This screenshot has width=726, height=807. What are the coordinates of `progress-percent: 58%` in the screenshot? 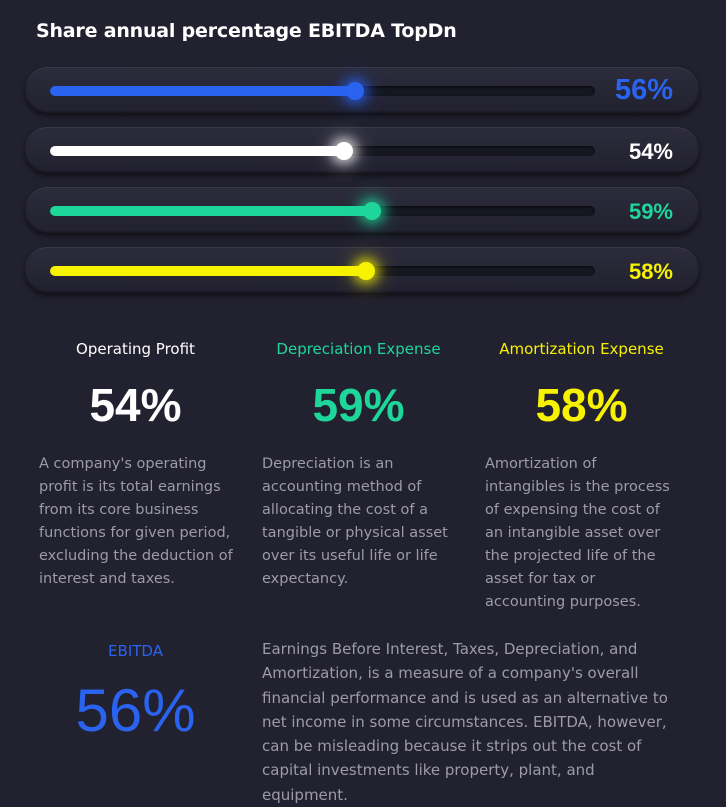 It's located at (650, 271).